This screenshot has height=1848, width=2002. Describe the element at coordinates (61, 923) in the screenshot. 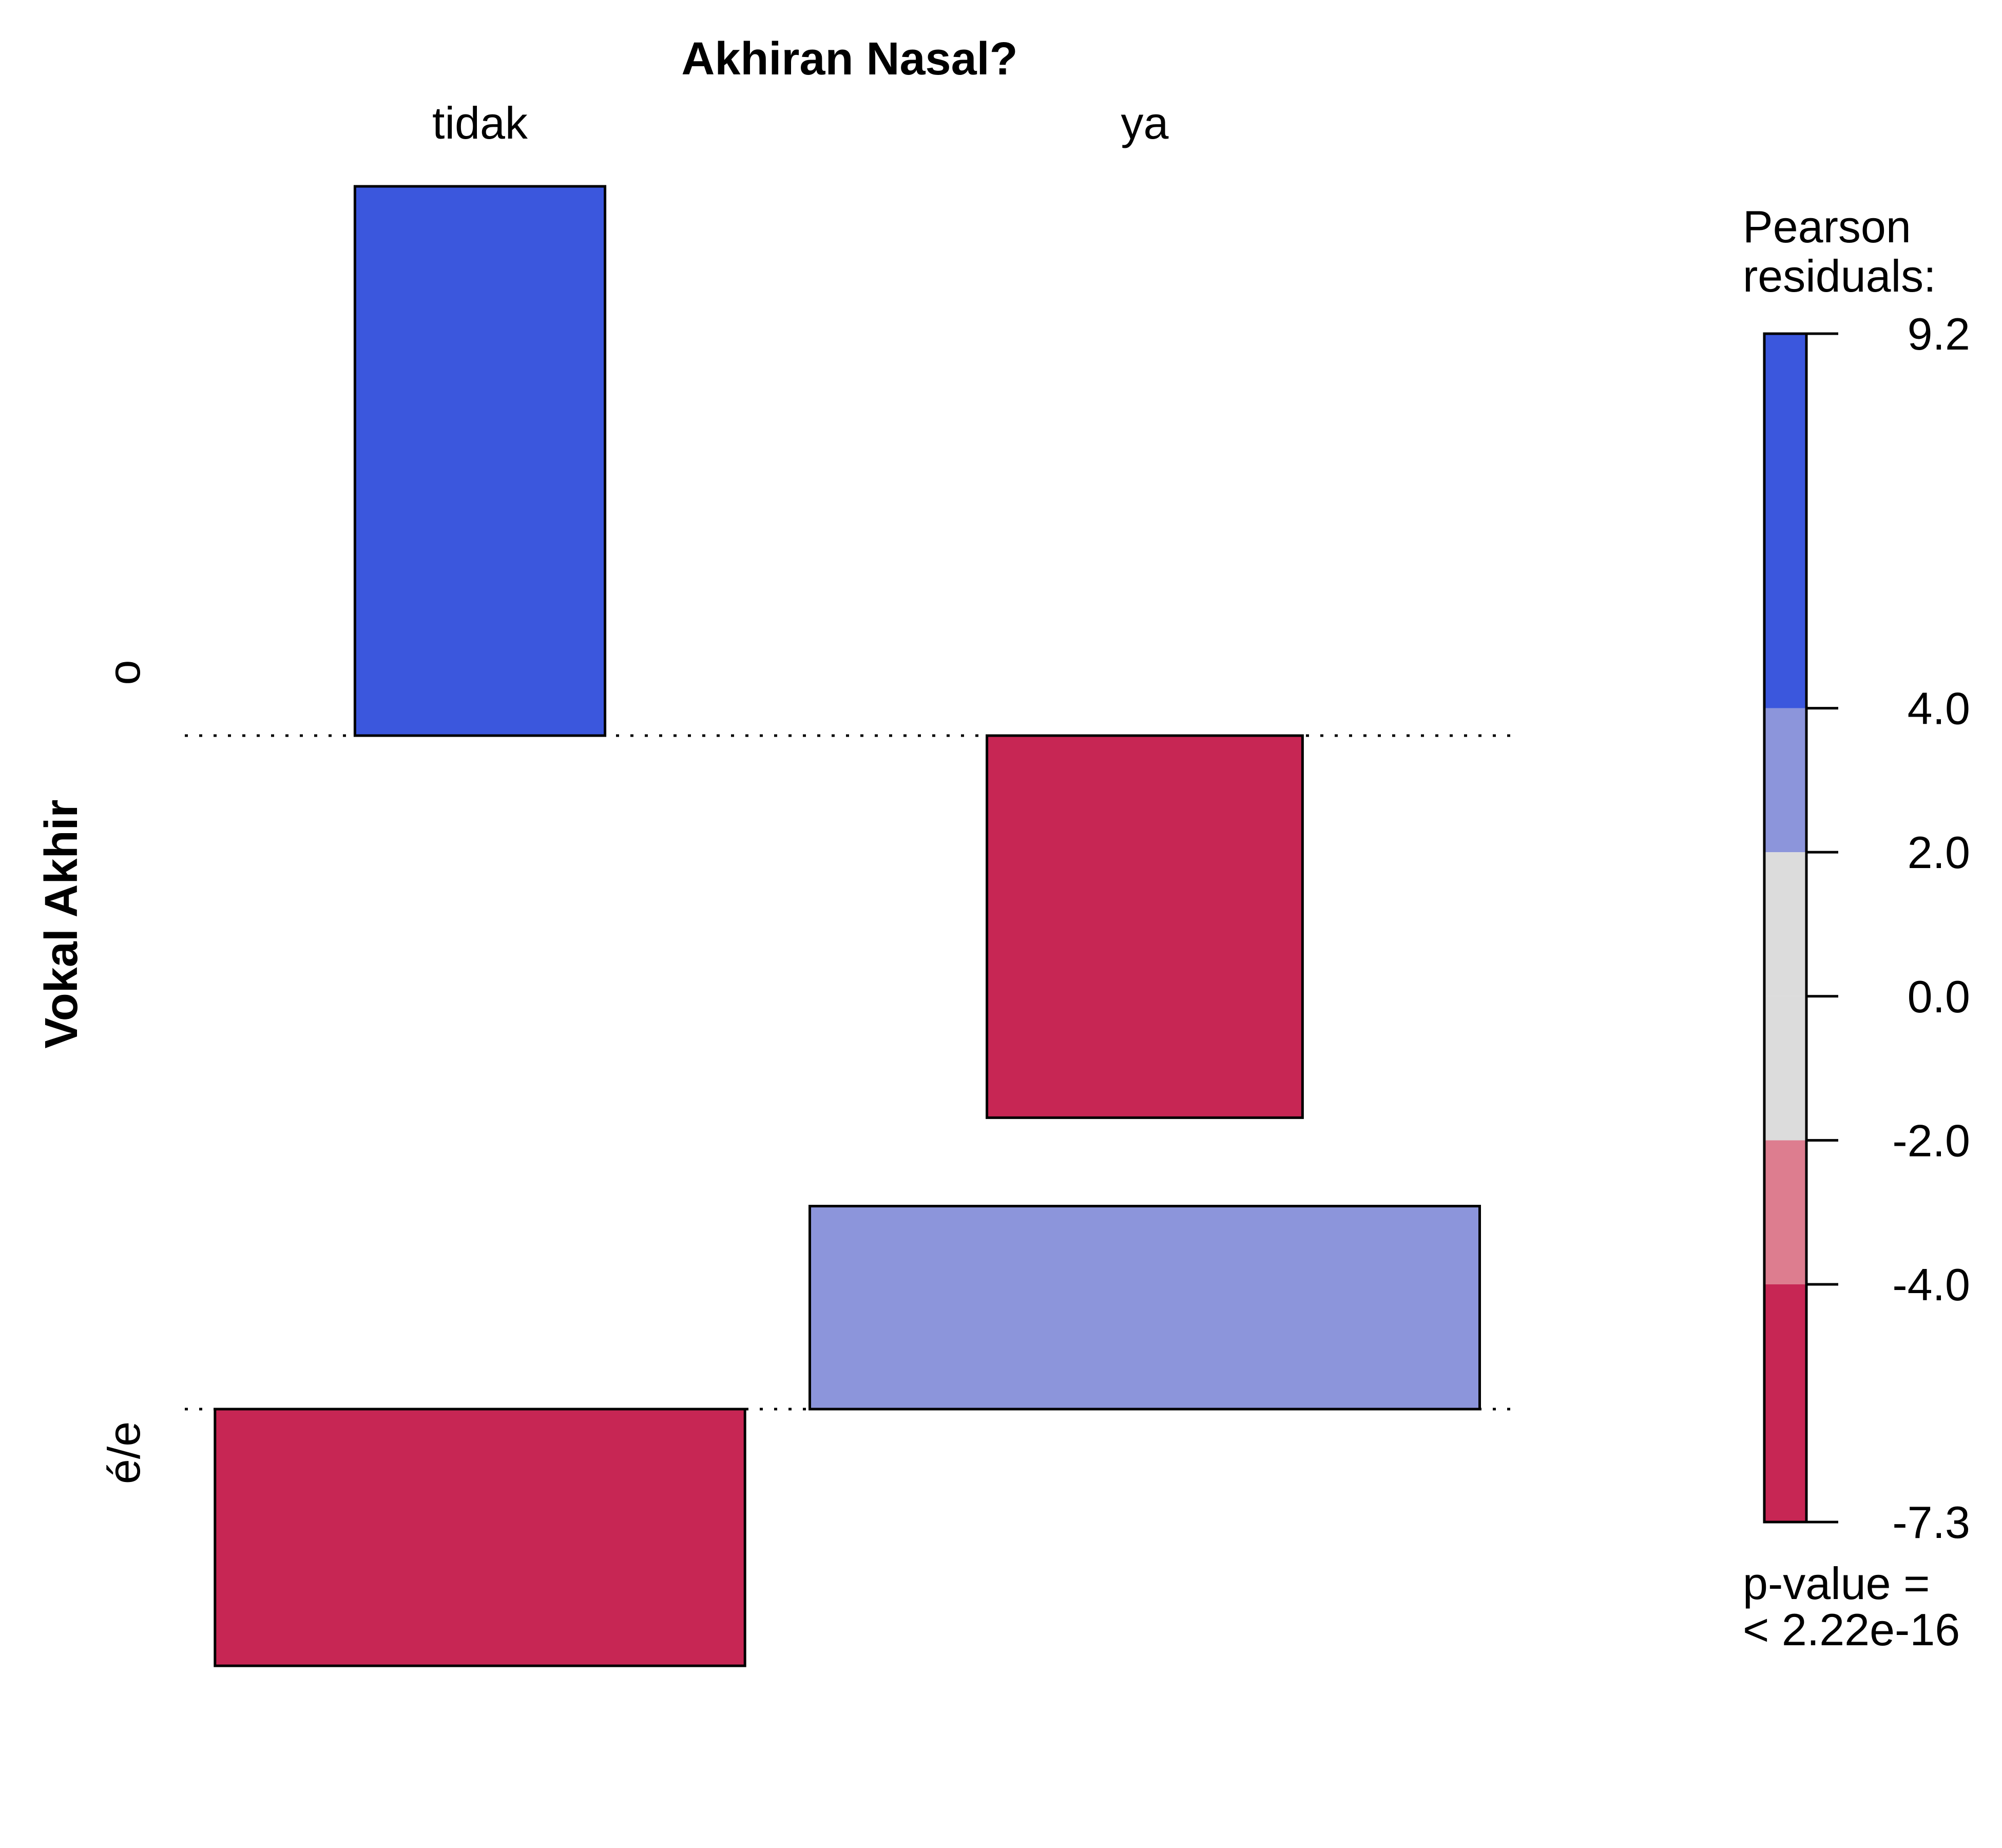

I see `row-variable-title: Vokal Akhir` at that location.